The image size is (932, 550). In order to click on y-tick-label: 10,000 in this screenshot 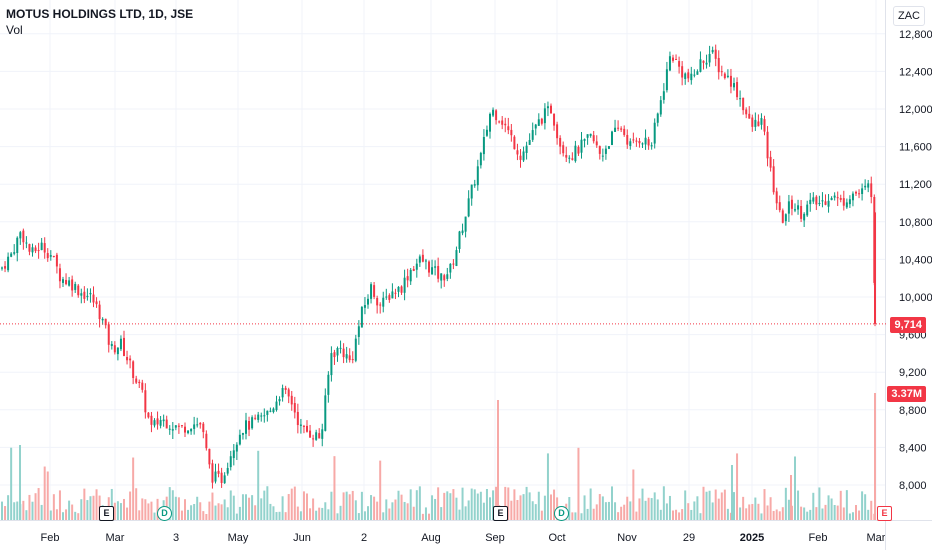, I will do `click(915, 298)`.